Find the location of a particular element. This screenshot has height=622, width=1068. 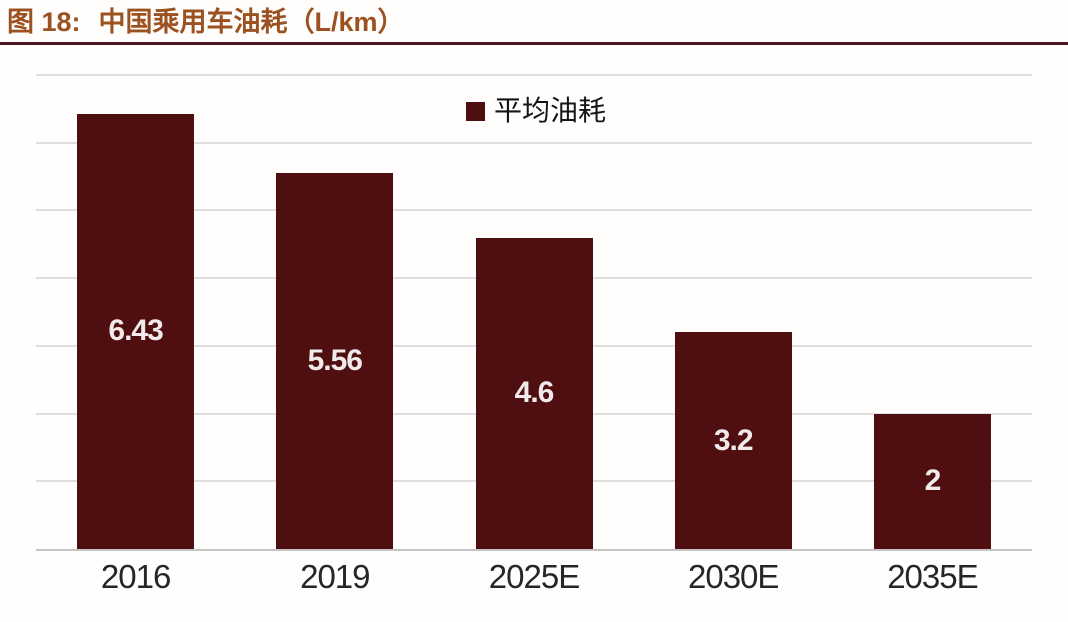

bar-2019: 5.56 is located at coordinates (335, 360).